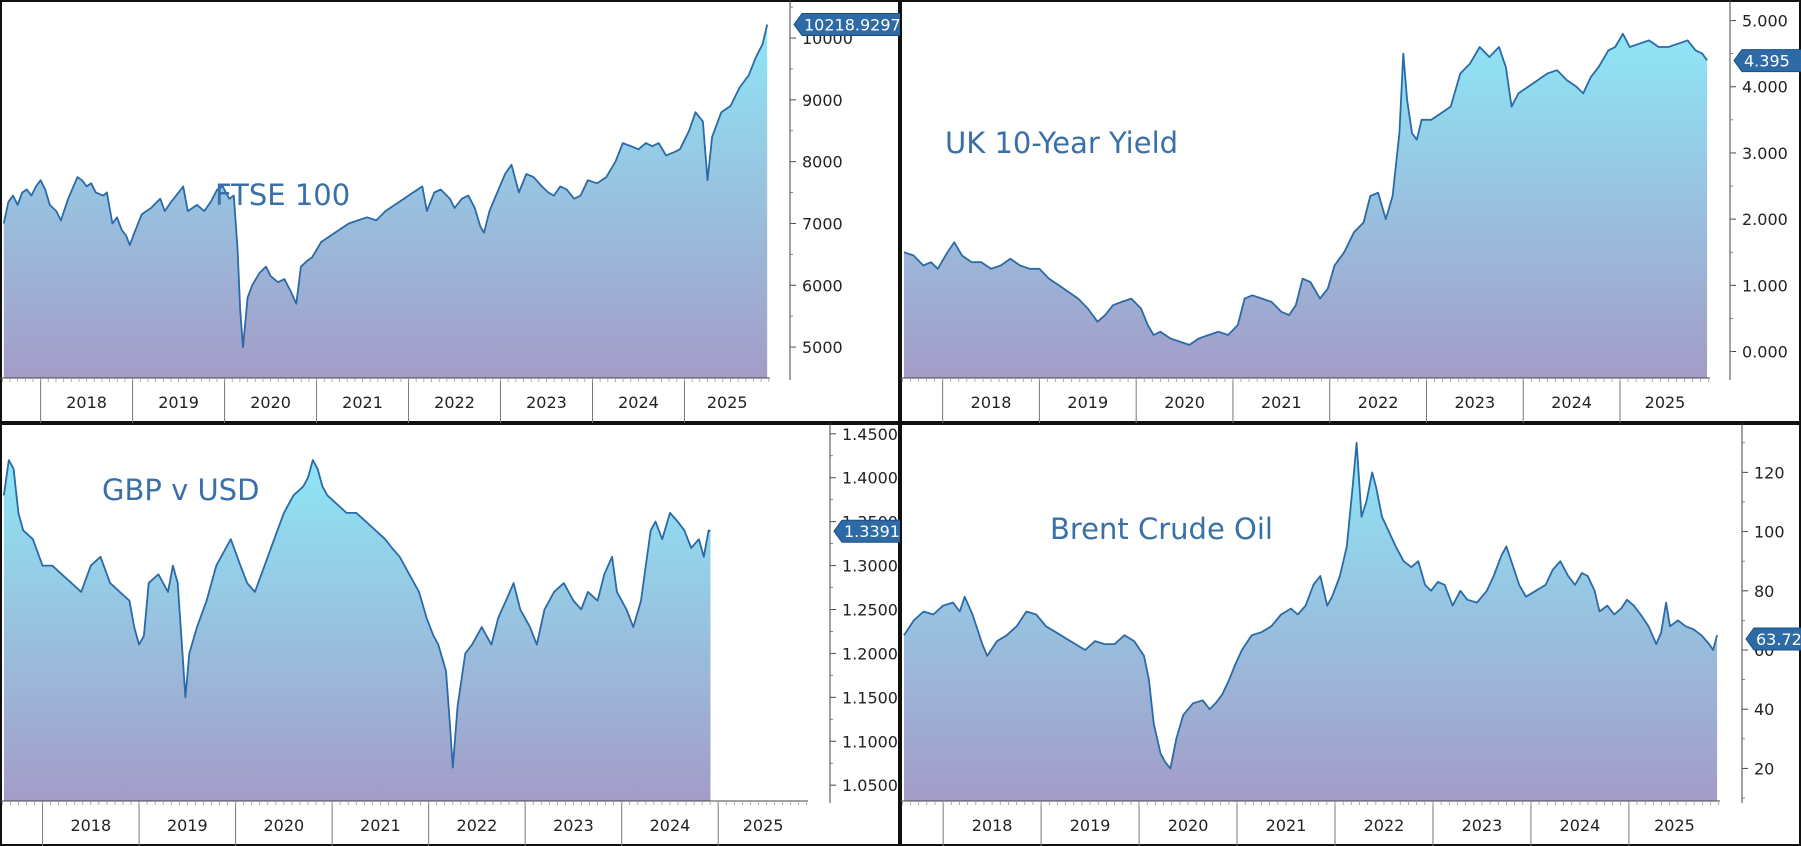  Describe the element at coordinates (178, 402) in the screenshot. I see `ftse-100-x-tick-label: 2019` at that location.